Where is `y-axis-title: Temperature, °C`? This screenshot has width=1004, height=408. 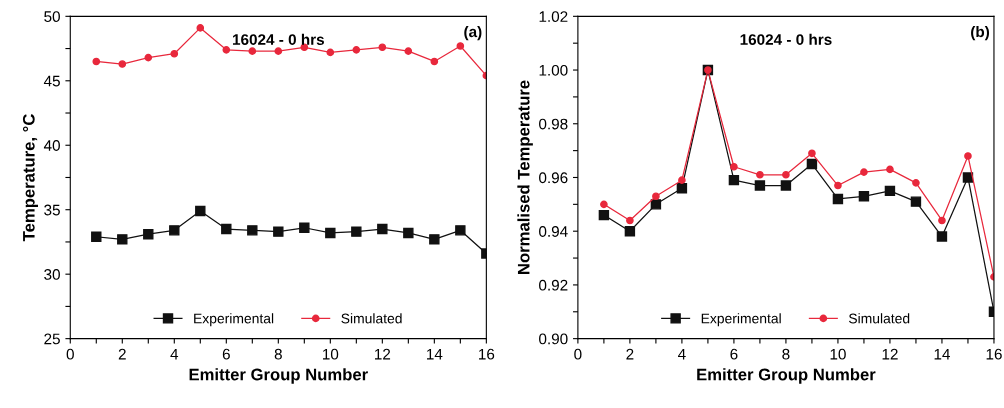 y-axis-title: Temperature, °C is located at coordinates (30, 178).